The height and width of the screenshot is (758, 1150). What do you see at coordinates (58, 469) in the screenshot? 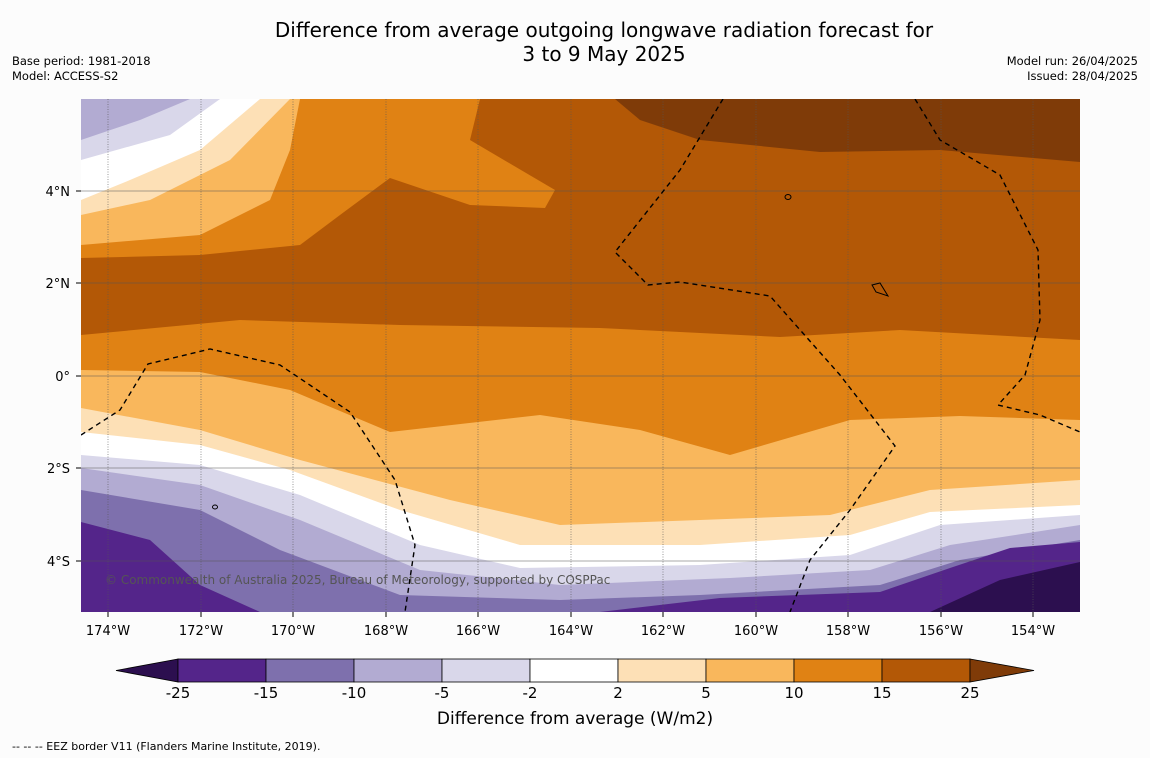
I see `lat-label: 2°S` at bounding box center [58, 469].